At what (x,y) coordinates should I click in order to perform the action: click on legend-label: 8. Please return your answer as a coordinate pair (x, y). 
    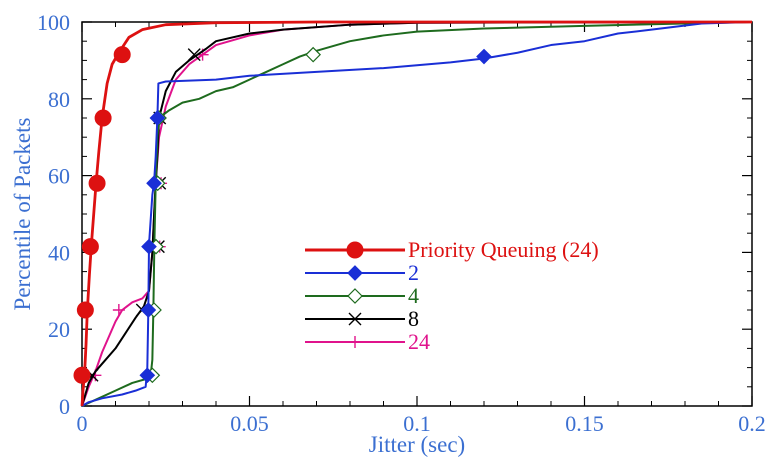
    Looking at the image, I should click on (413, 318).